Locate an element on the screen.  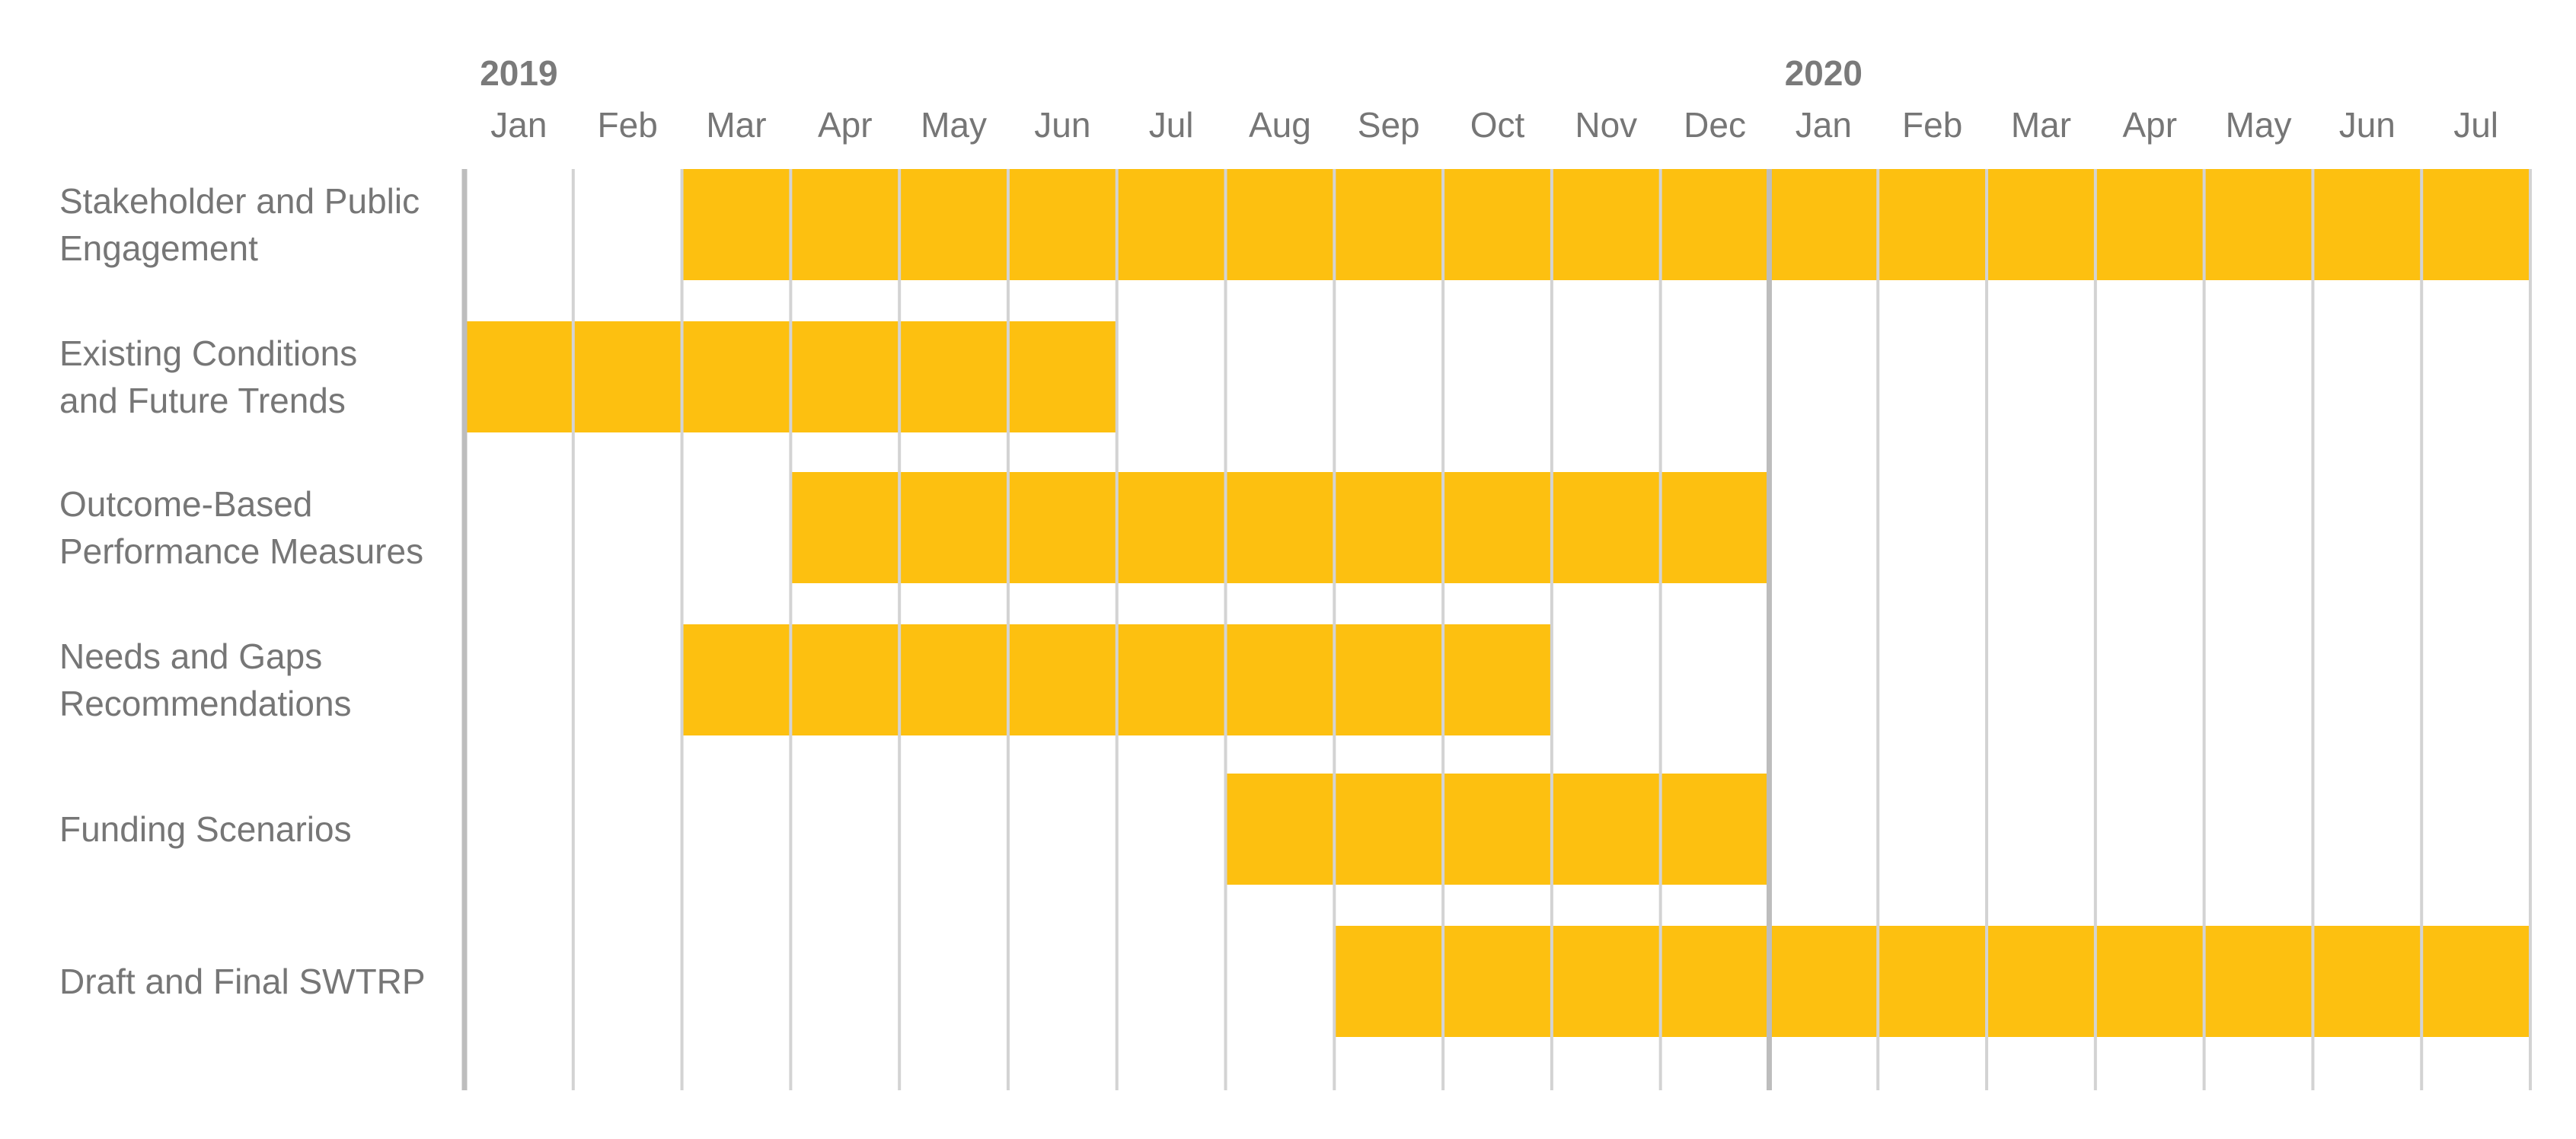
year-axis: 2019 2020 is located at coordinates (1171, 73).